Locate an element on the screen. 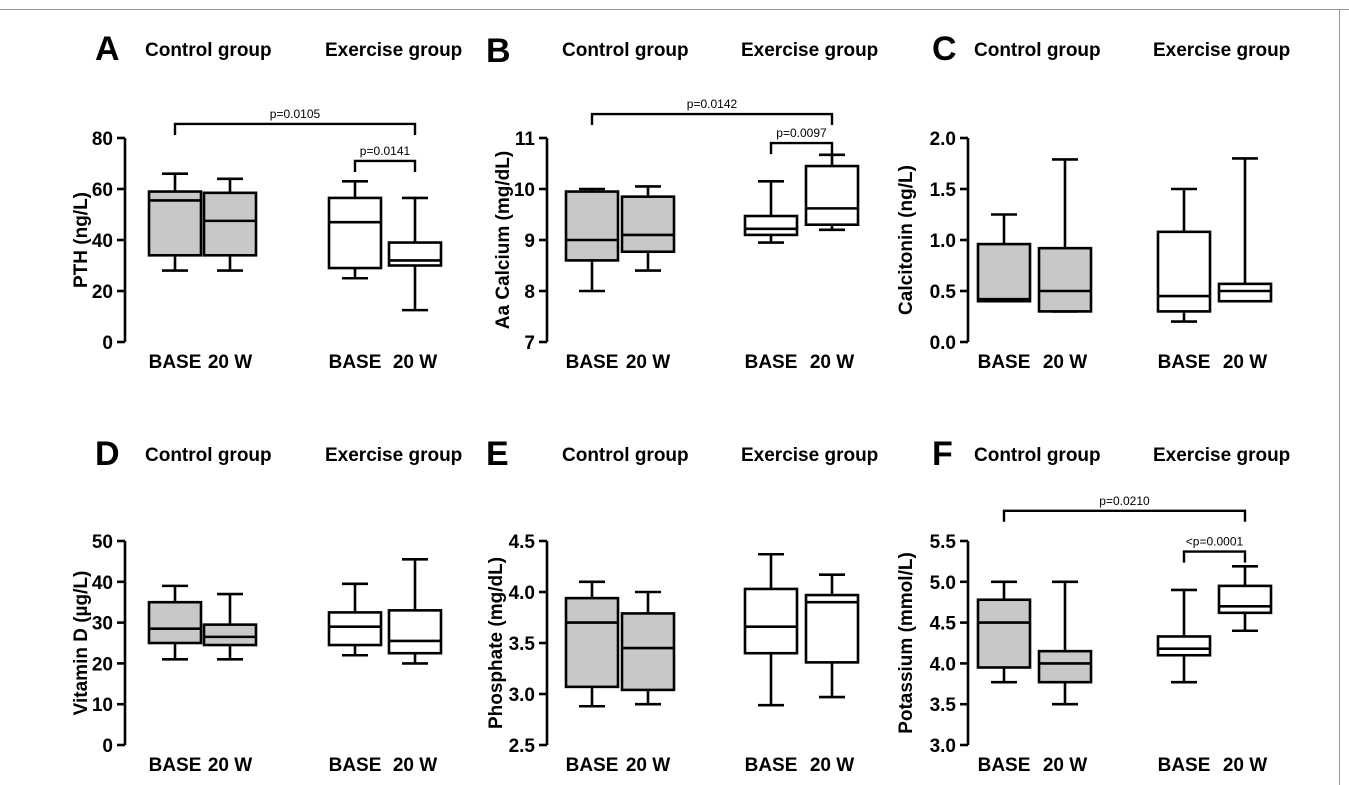 The width and height of the screenshot is (1349, 785). y-axis-label: Aa Calcium (mg/dL) is located at coordinates (503, 240).